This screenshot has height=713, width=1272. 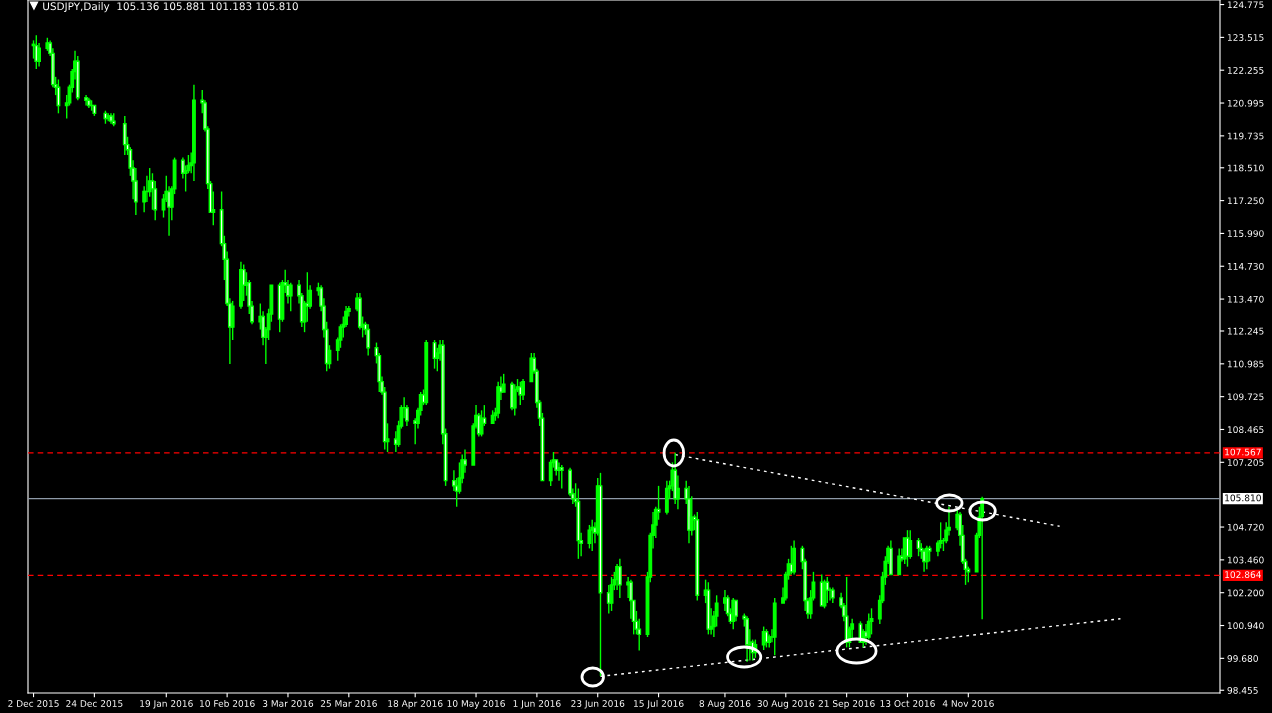 What do you see at coordinates (1242, 658) in the screenshot?
I see `y-tick-label: 99.680` at bounding box center [1242, 658].